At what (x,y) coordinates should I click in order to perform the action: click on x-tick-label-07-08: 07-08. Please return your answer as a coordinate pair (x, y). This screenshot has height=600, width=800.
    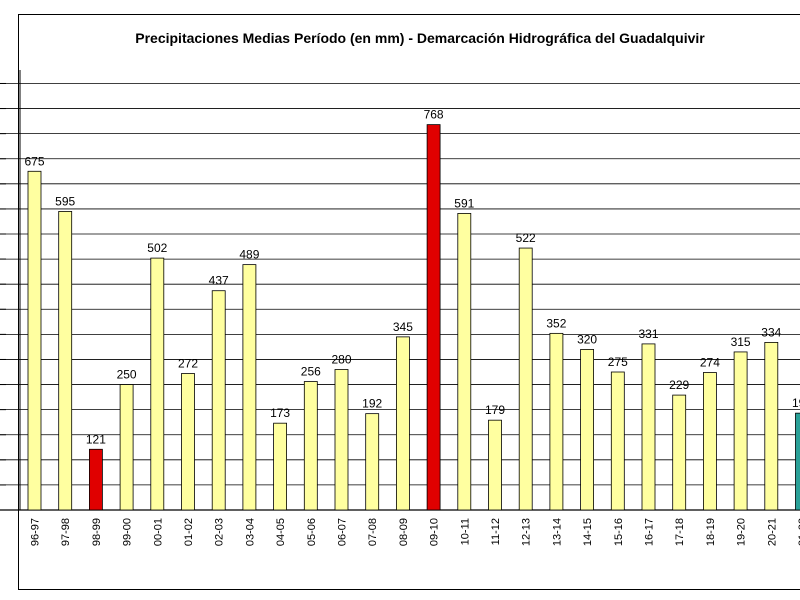
    Looking at the image, I should click on (373, 532).